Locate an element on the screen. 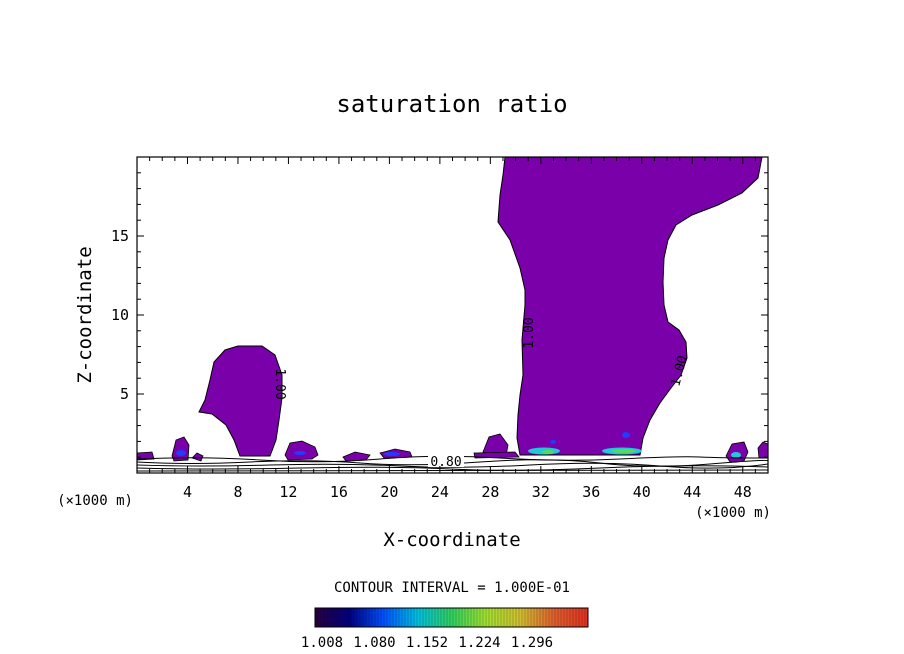 This screenshot has height=654, width=904. x-tick-label: 40 is located at coordinates (642, 492).